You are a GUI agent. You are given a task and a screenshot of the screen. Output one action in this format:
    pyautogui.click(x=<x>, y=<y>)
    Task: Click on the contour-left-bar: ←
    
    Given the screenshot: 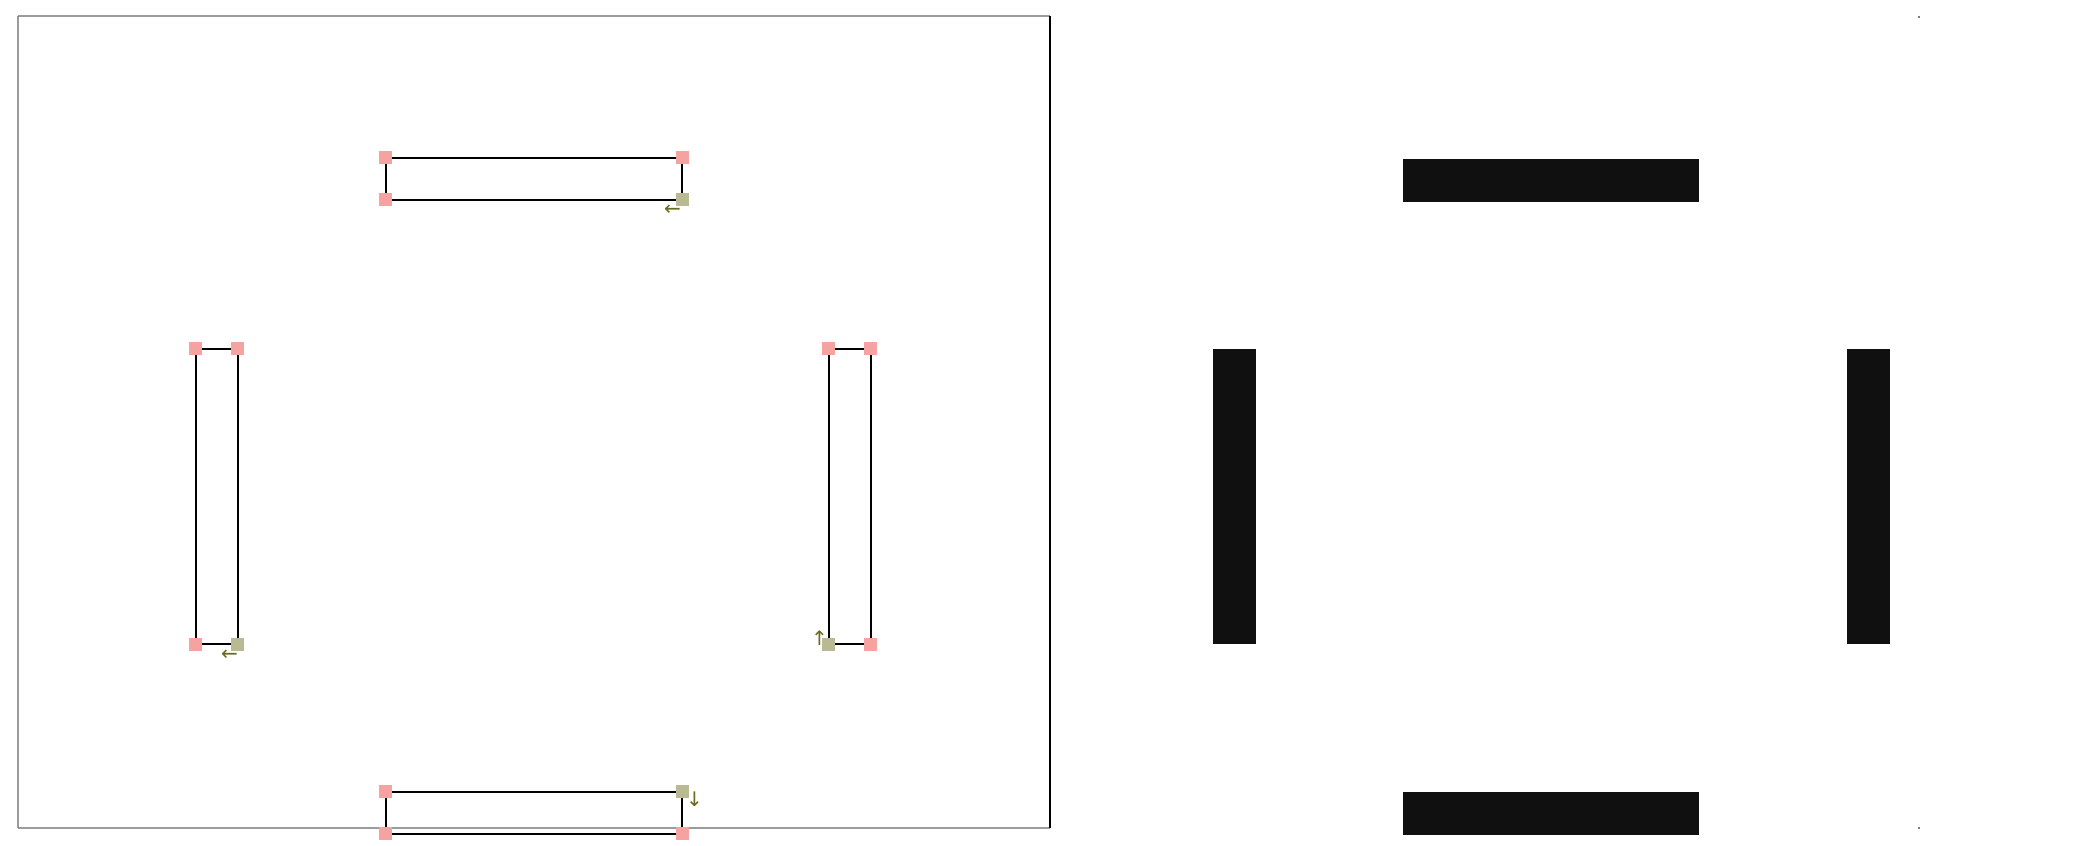 What is the action you would take?
    pyautogui.click(x=216, y=503)
    